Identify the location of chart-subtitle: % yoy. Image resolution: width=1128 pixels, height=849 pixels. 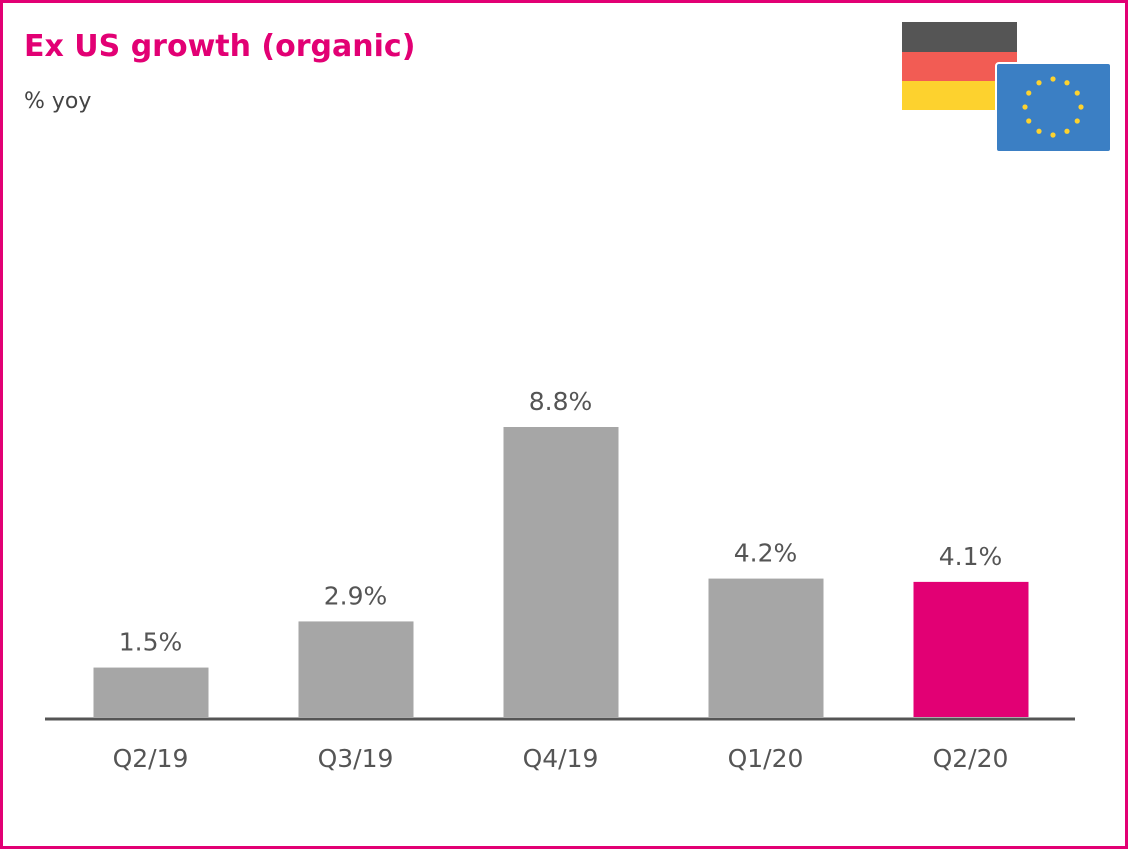
(57, 101).